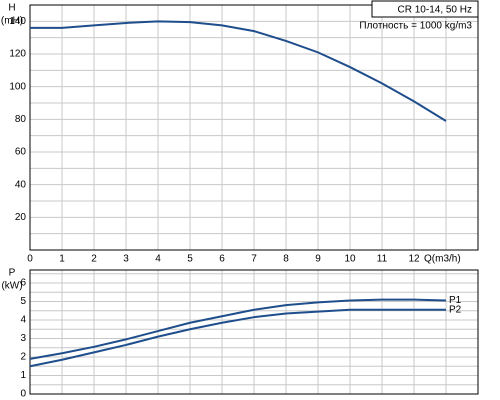 The image size is (500, 400). I want to click on x-tick-label: 3, so click(126, 259).